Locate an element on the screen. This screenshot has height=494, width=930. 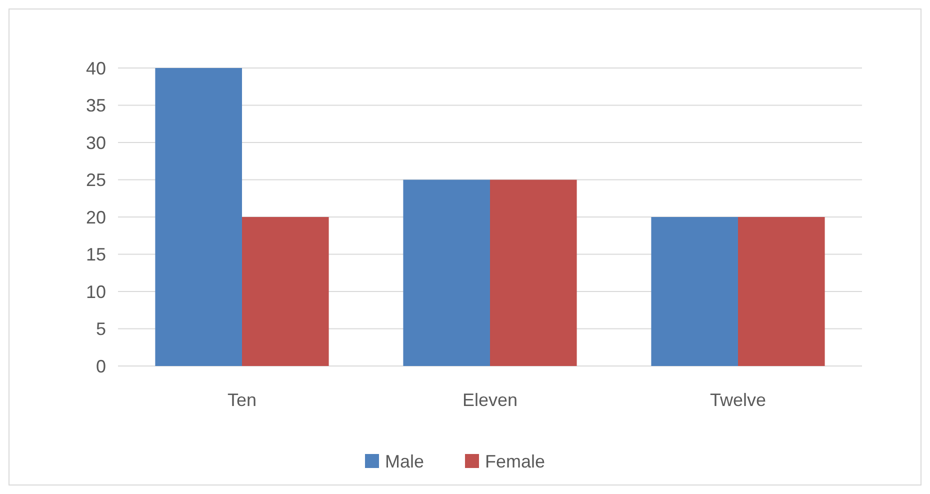
y-tick-label: 20 is located at coordinates (96, 217).